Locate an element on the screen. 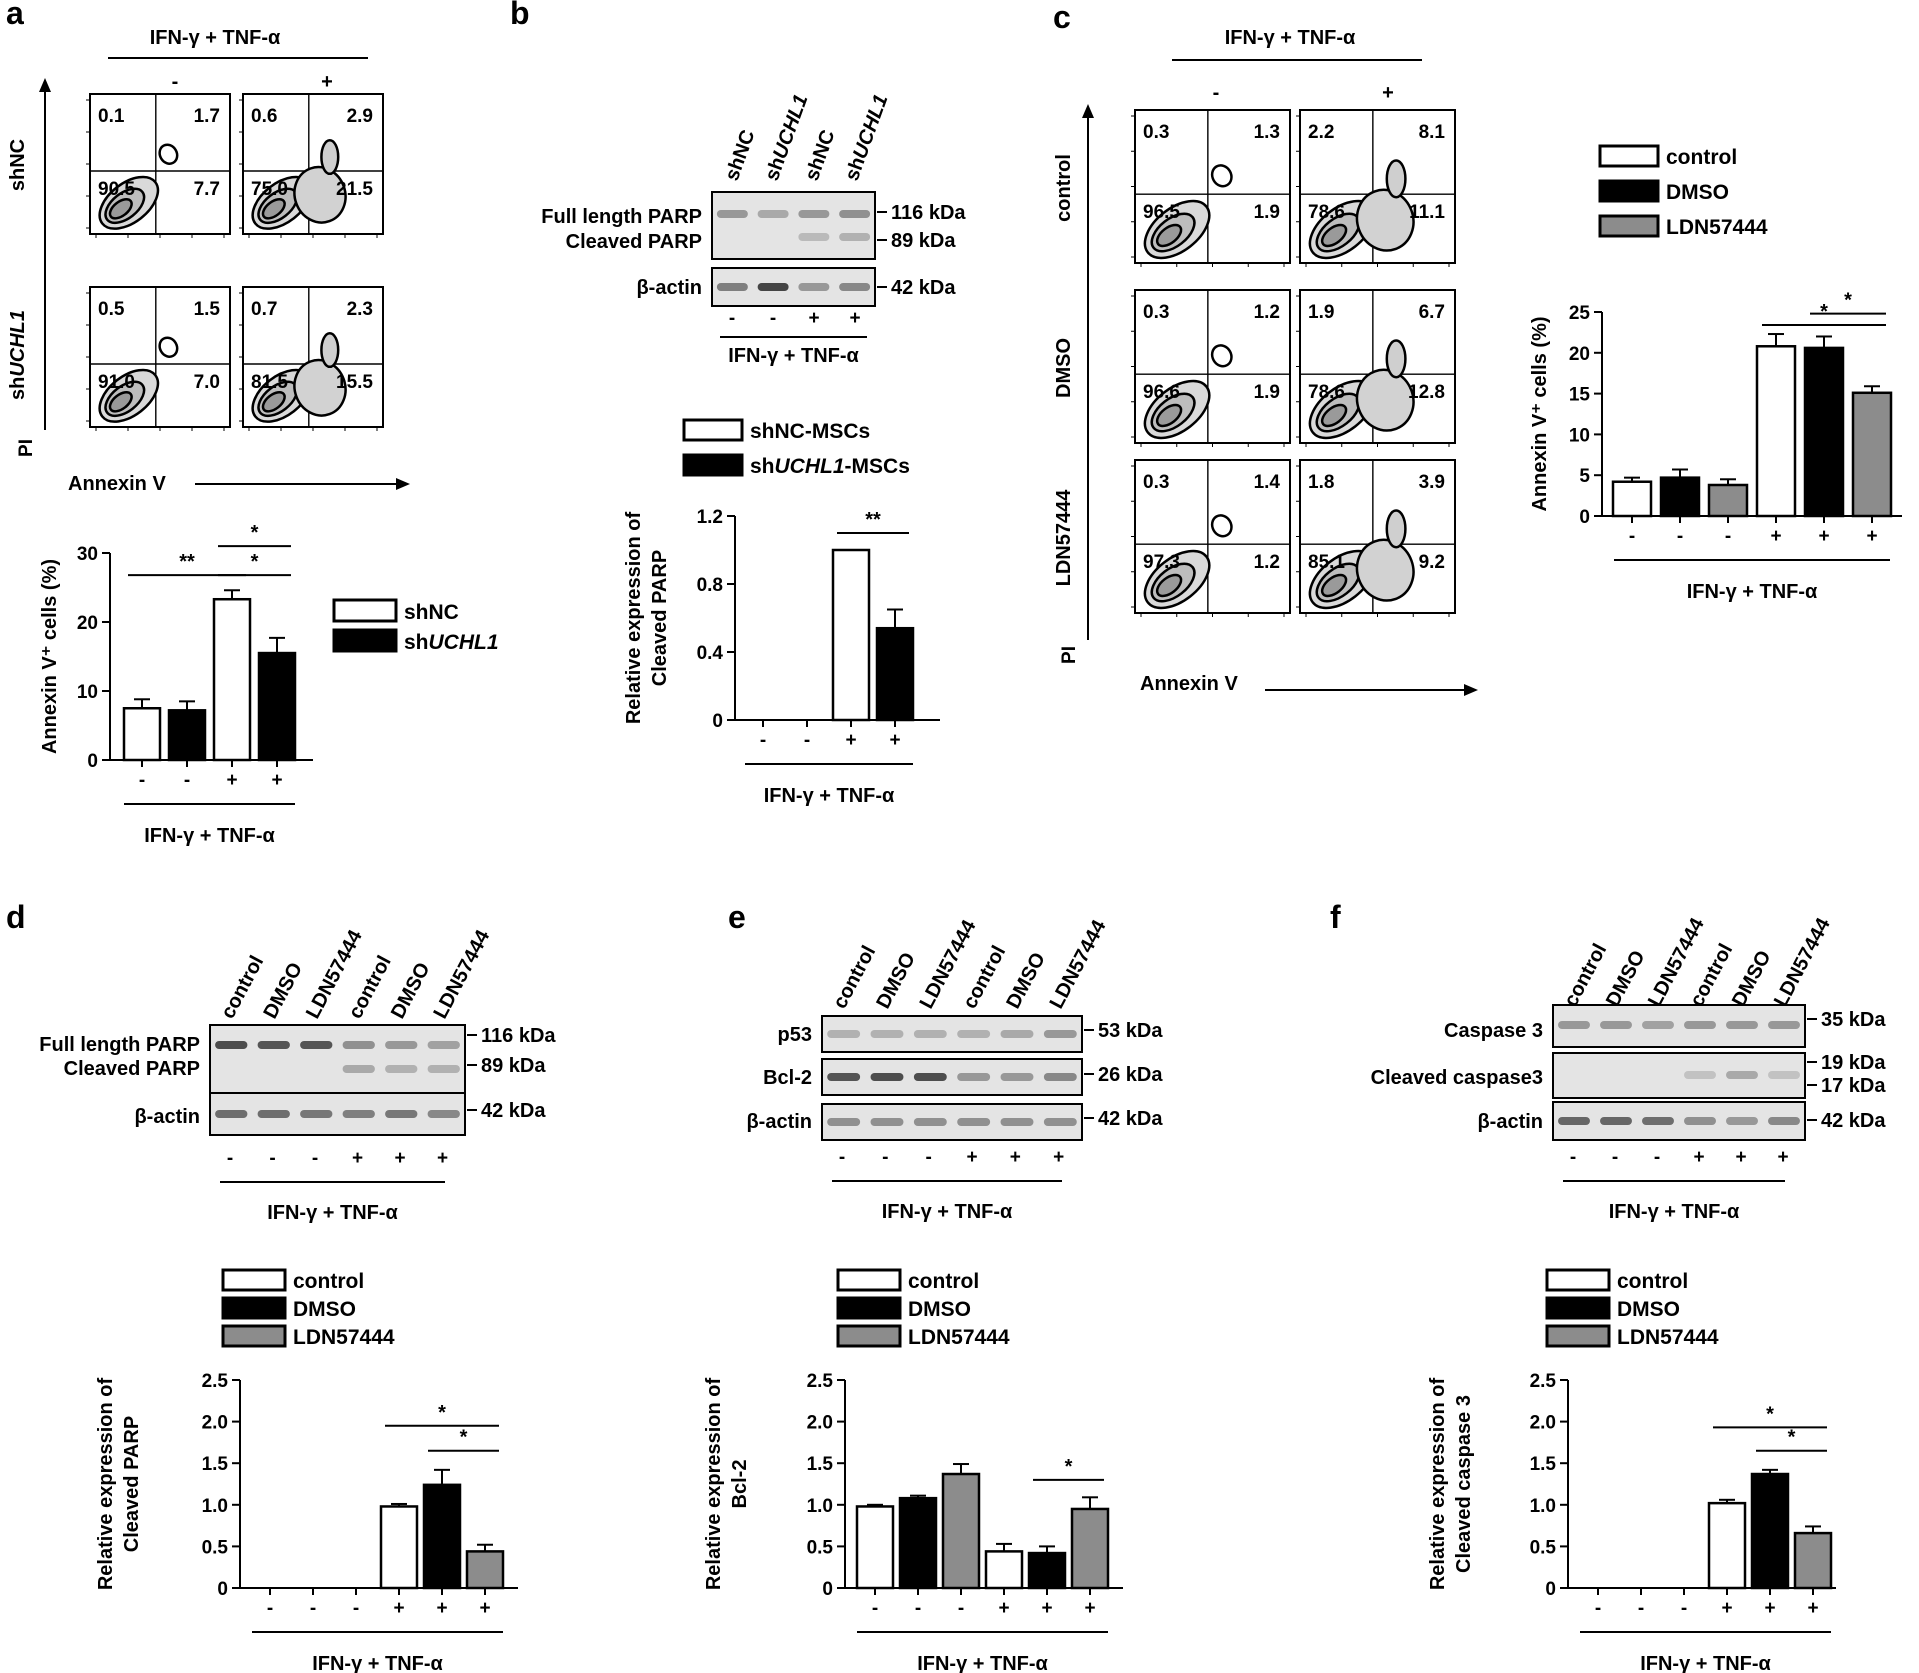 This screenshot has height=1673, width=1919. significance-star: ** is located at coordinates (187, 562).